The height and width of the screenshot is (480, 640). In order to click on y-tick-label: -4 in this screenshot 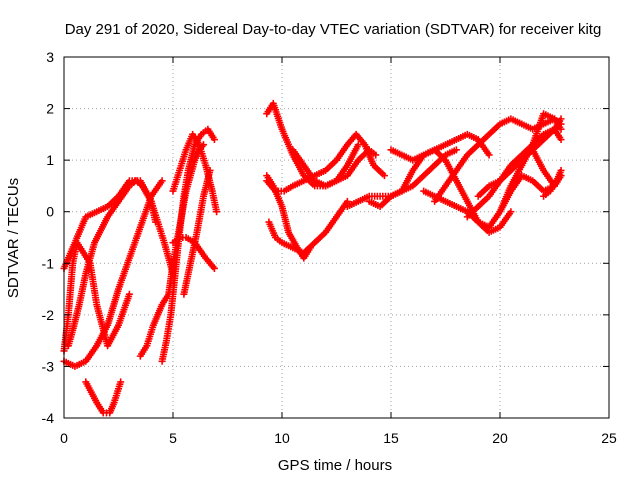, I will do `click(48, 418)`.